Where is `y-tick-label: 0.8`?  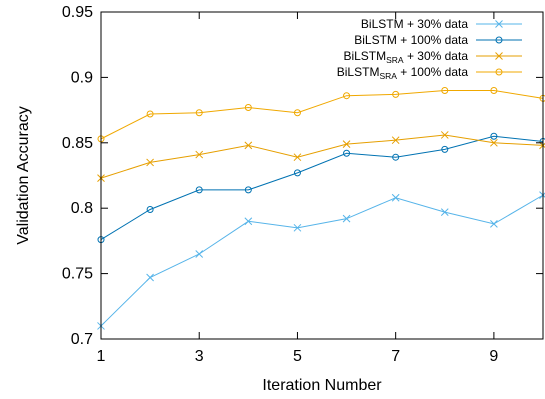 y-tick-label: 0.8 is located at coordinates (82, 208).